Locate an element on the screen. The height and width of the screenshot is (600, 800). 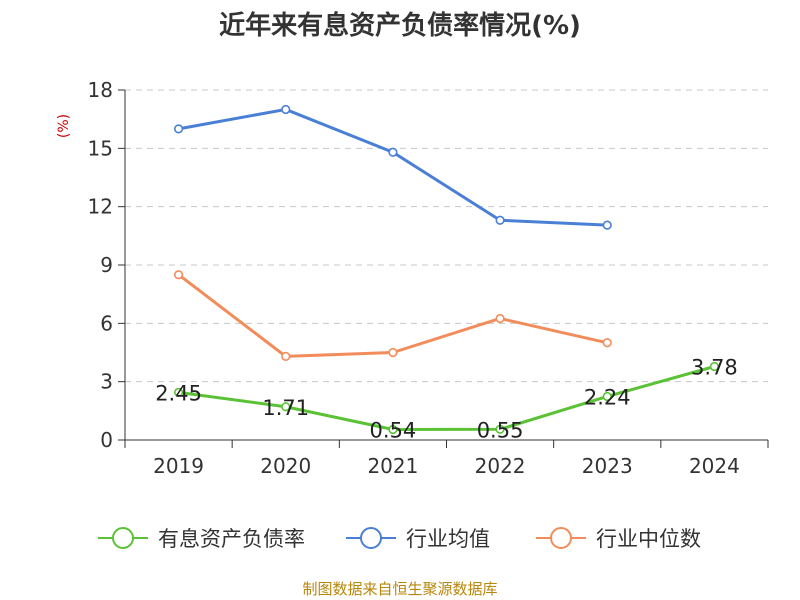
data-label: 0.54 is located at coordinates (393, 431).